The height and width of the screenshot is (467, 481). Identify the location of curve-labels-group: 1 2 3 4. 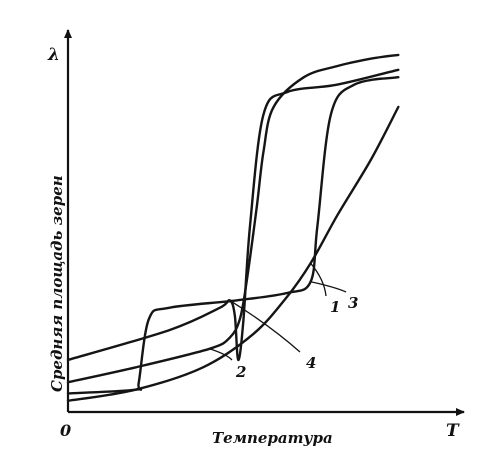
(283, 321).